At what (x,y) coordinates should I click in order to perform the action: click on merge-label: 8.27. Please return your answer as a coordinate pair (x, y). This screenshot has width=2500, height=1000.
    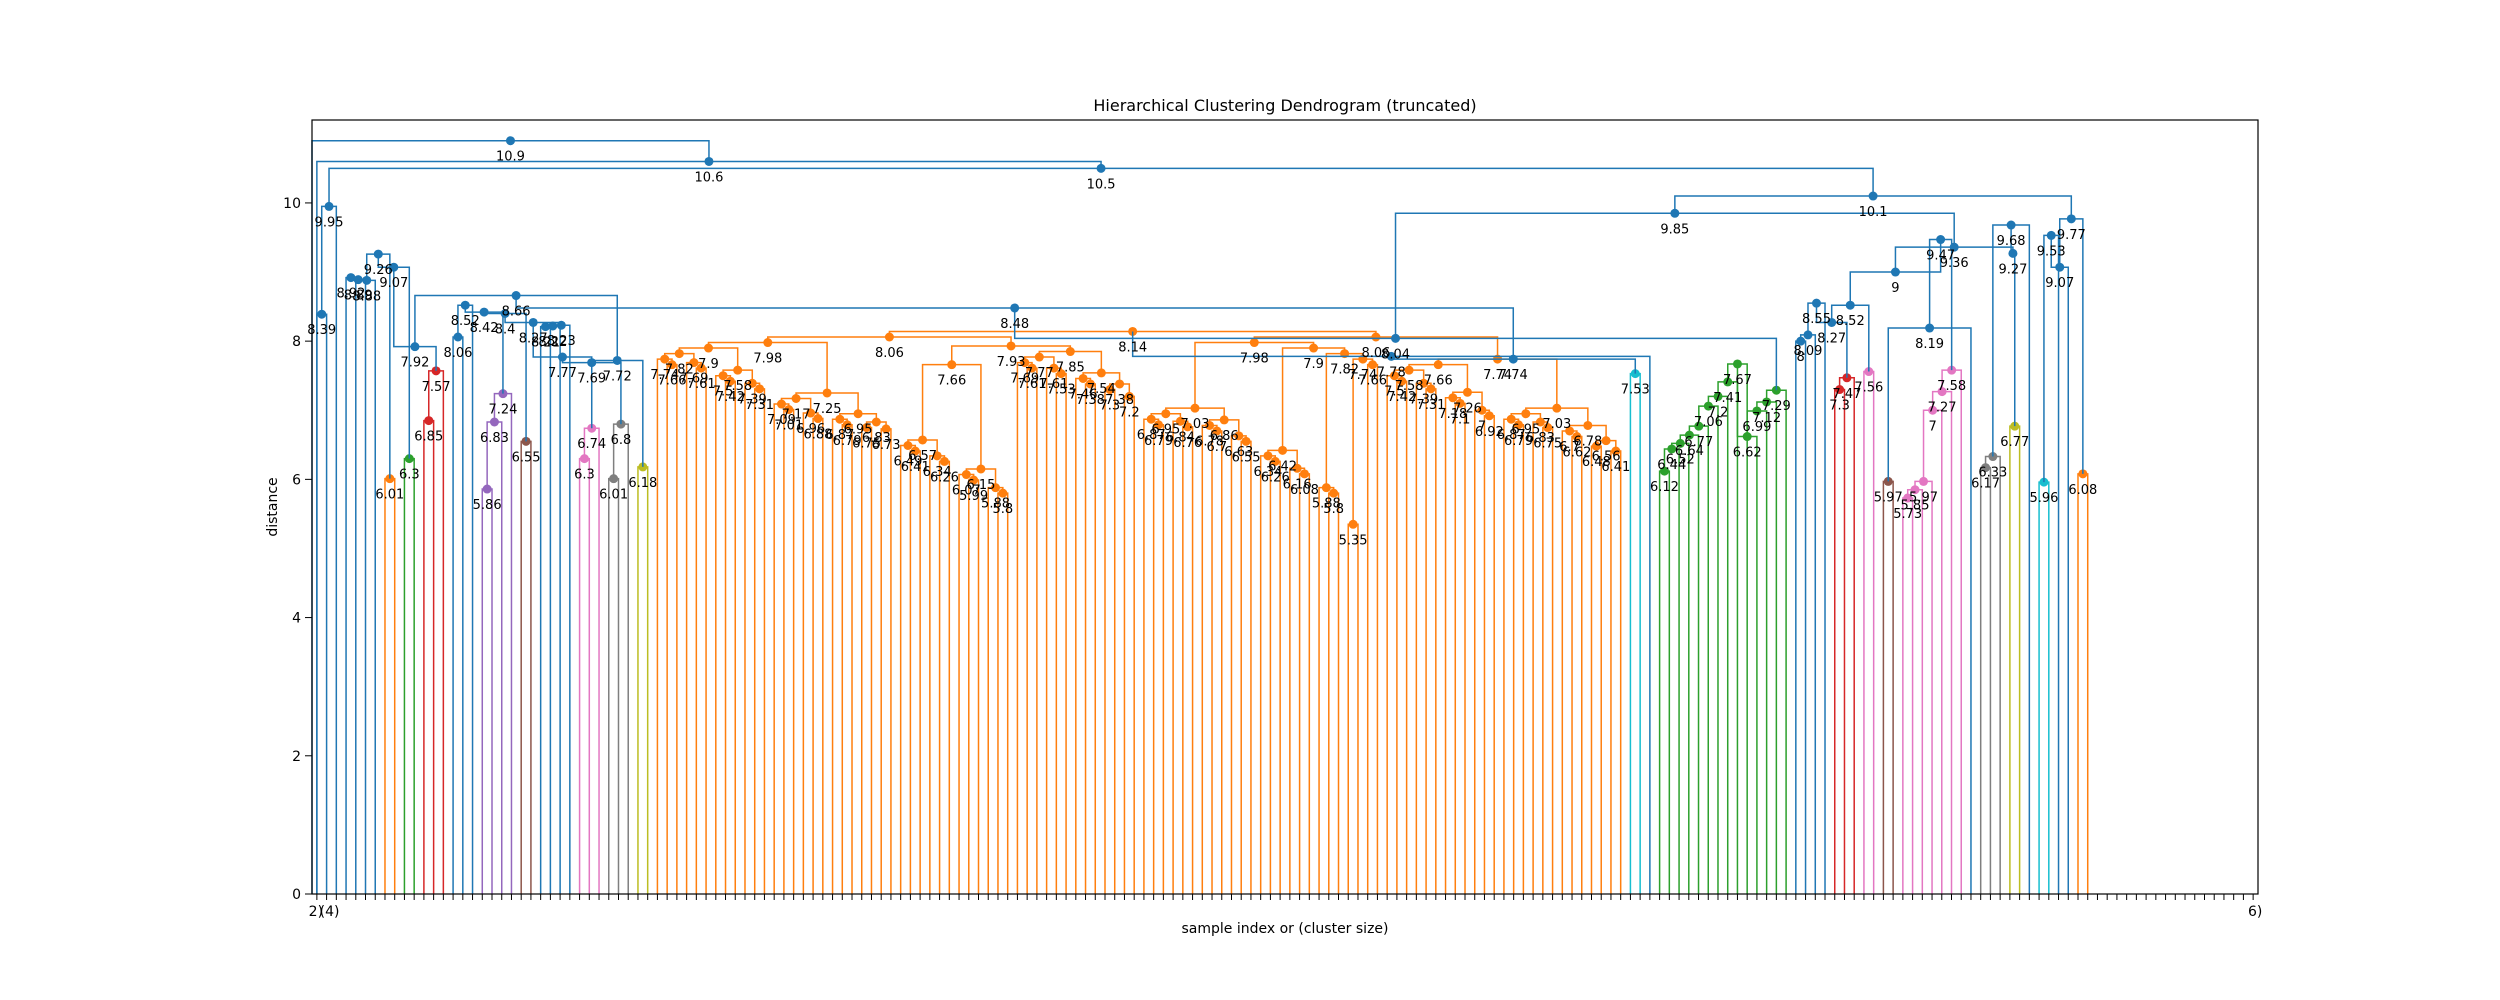
    Looking at the image, I should click on (1831, 338).